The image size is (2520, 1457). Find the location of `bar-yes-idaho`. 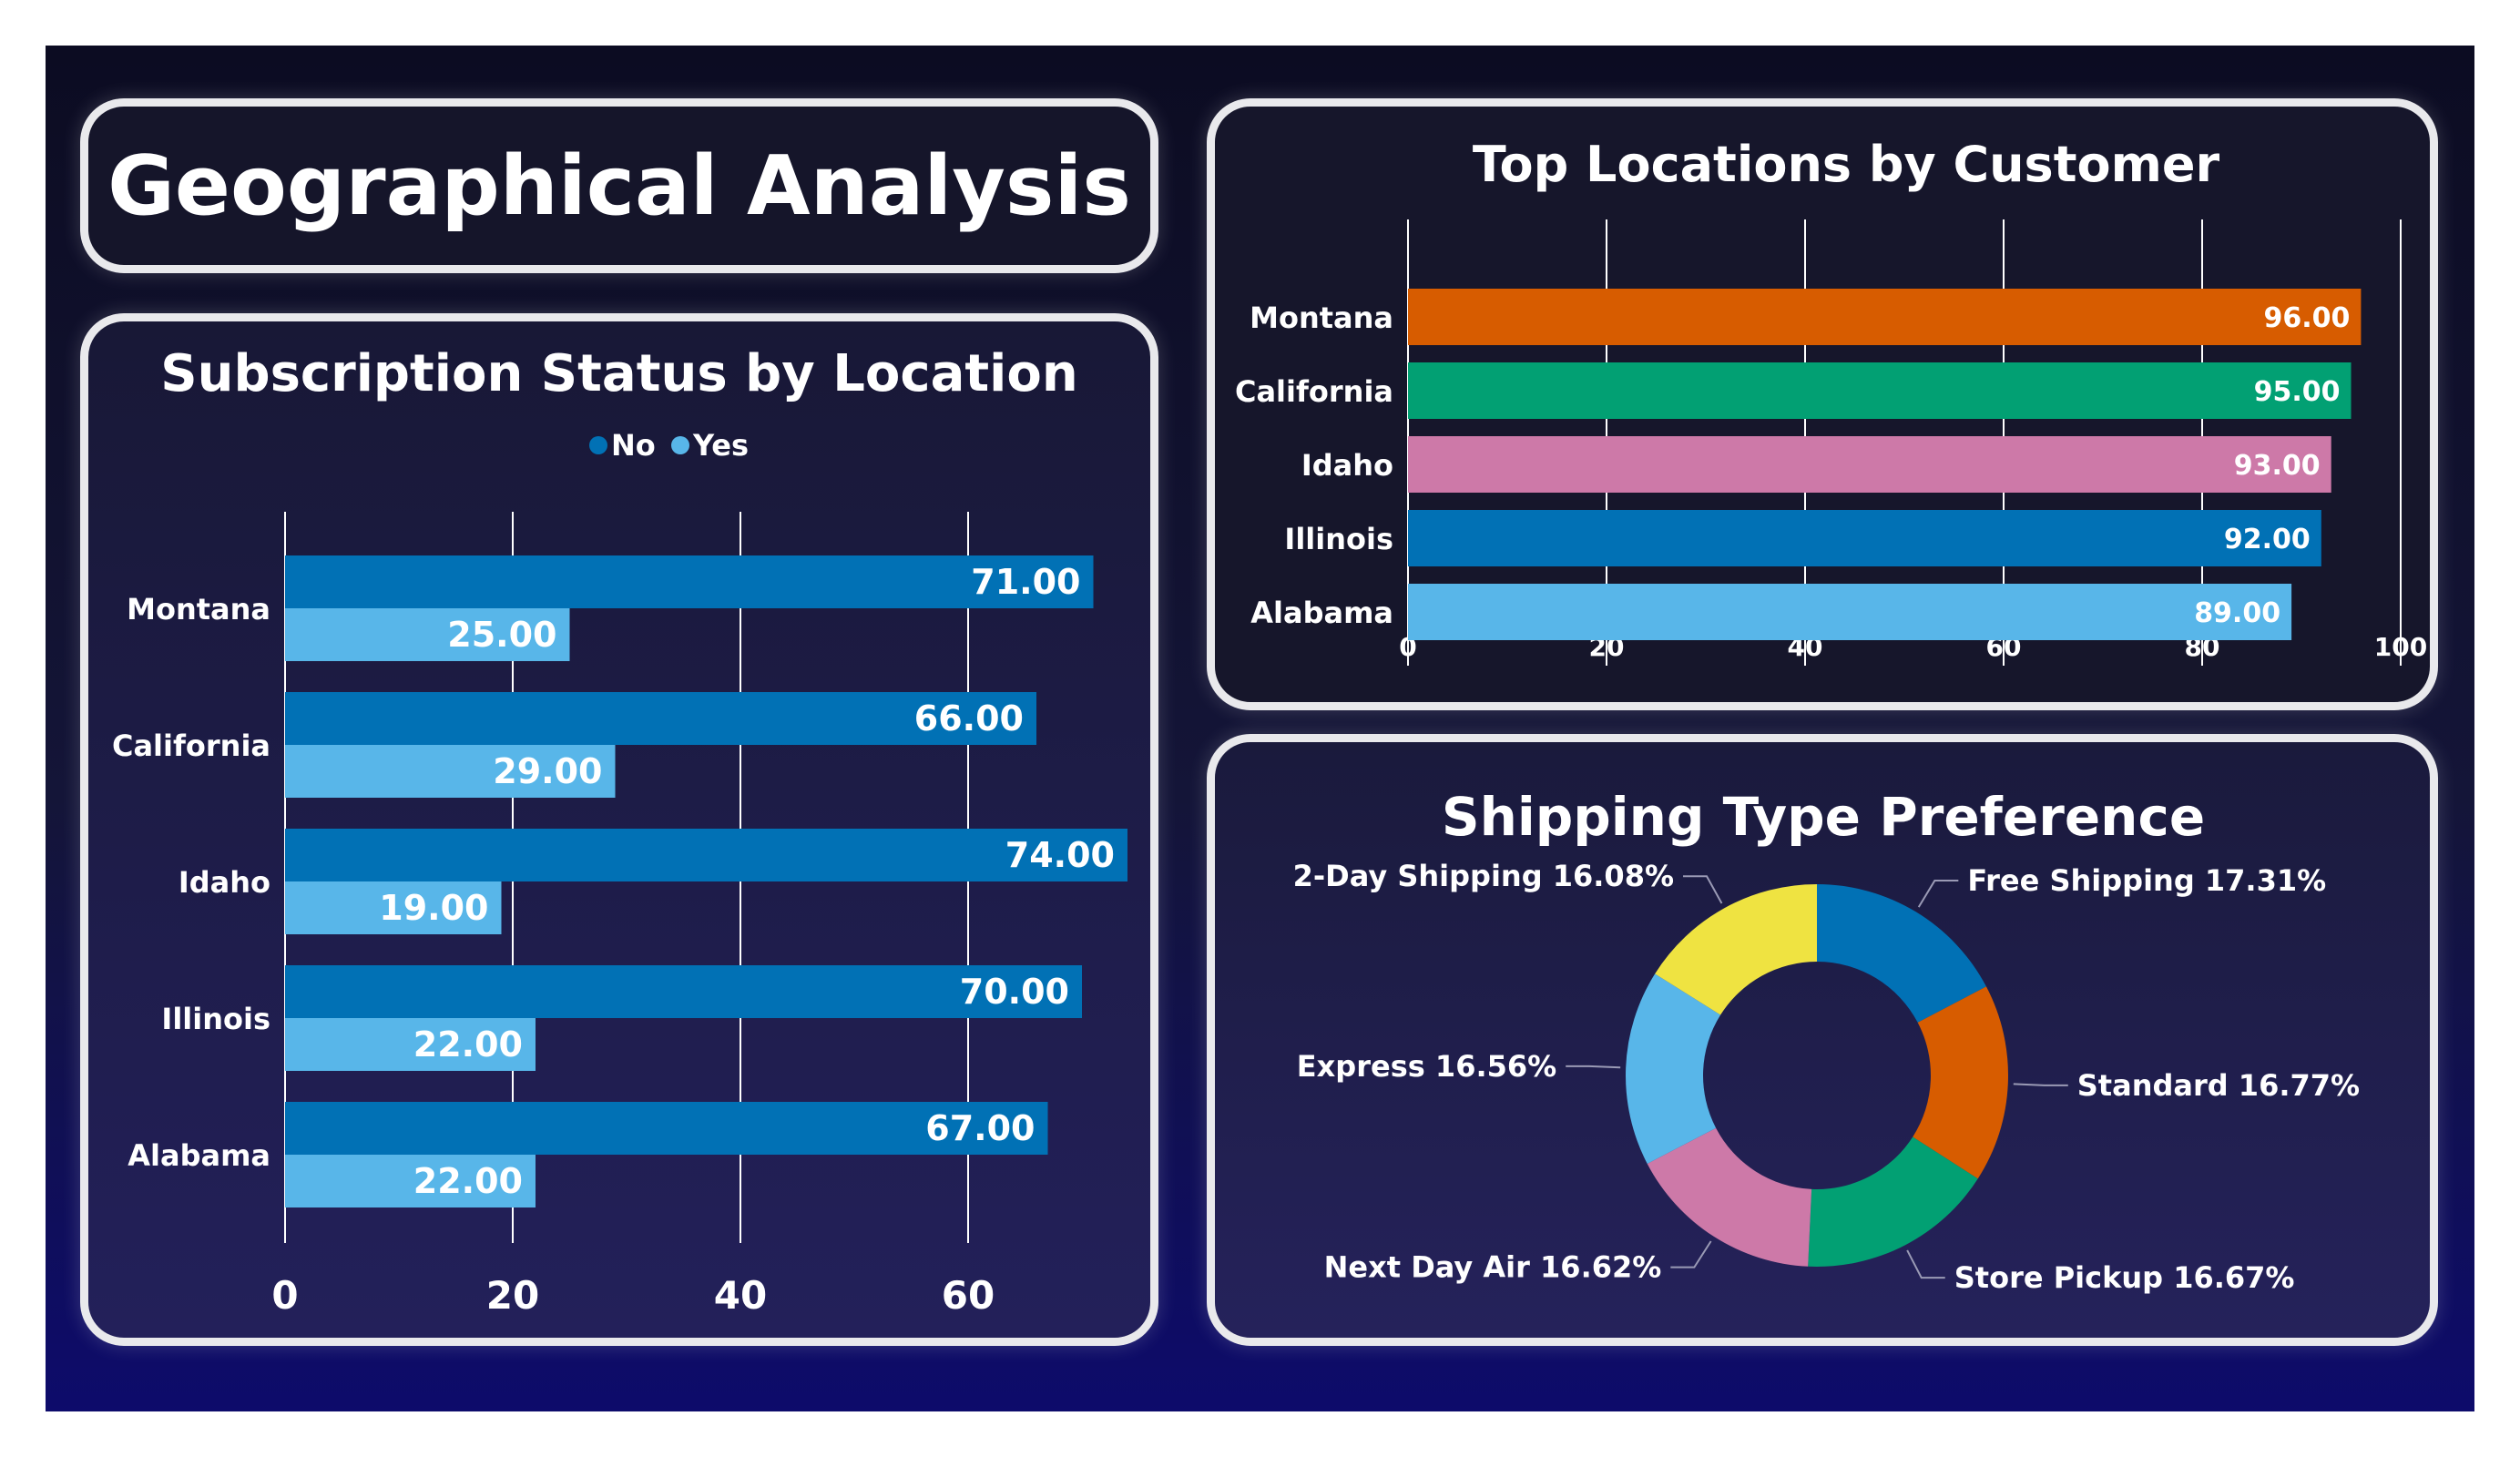

bar-yes-idaho is located at coordinates (393, 908).